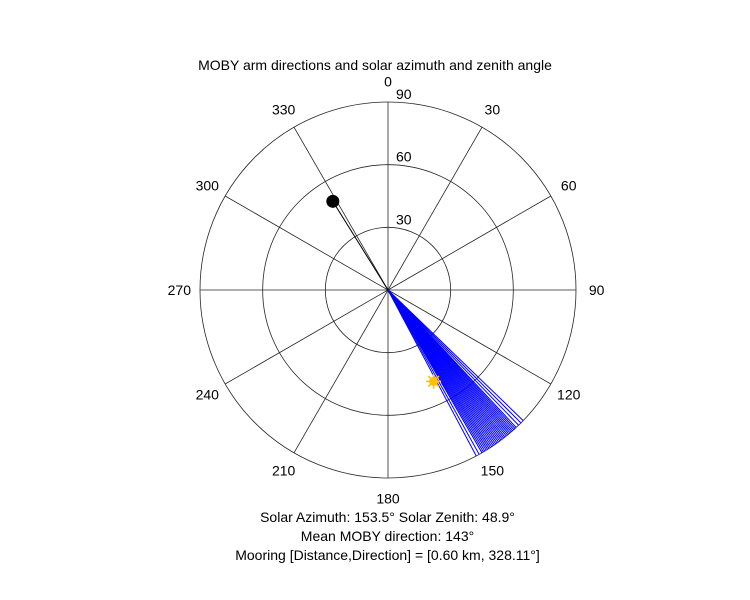 This screenshot has height=600, width=750. What do you see at coordinates (404, 94) in the screenshot?
I see `r-label-90: 90` at bounding box center [404, 94].